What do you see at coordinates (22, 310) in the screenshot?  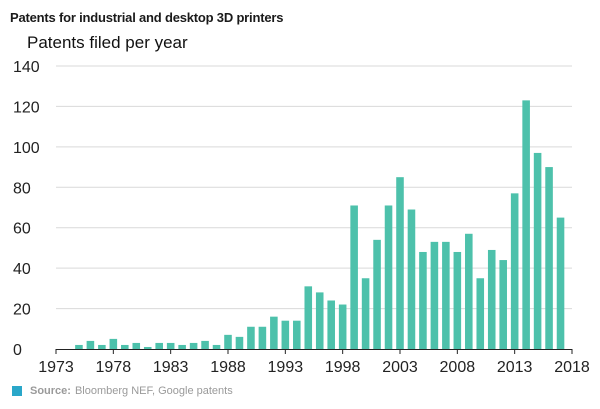 I see `y-tick-label: 20` at bounding box center [22, 310].